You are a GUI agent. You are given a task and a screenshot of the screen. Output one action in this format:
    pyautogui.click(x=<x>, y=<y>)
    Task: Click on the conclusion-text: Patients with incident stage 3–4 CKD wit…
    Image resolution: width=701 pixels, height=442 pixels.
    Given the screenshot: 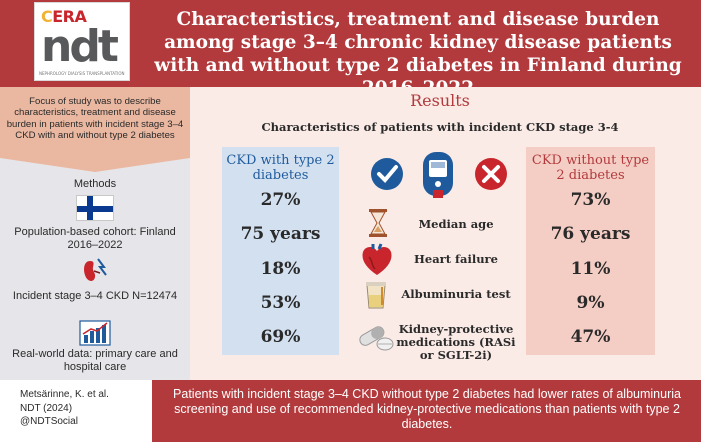 What is the action you would take?
    pyautogui.click(x=427, y=409)
    